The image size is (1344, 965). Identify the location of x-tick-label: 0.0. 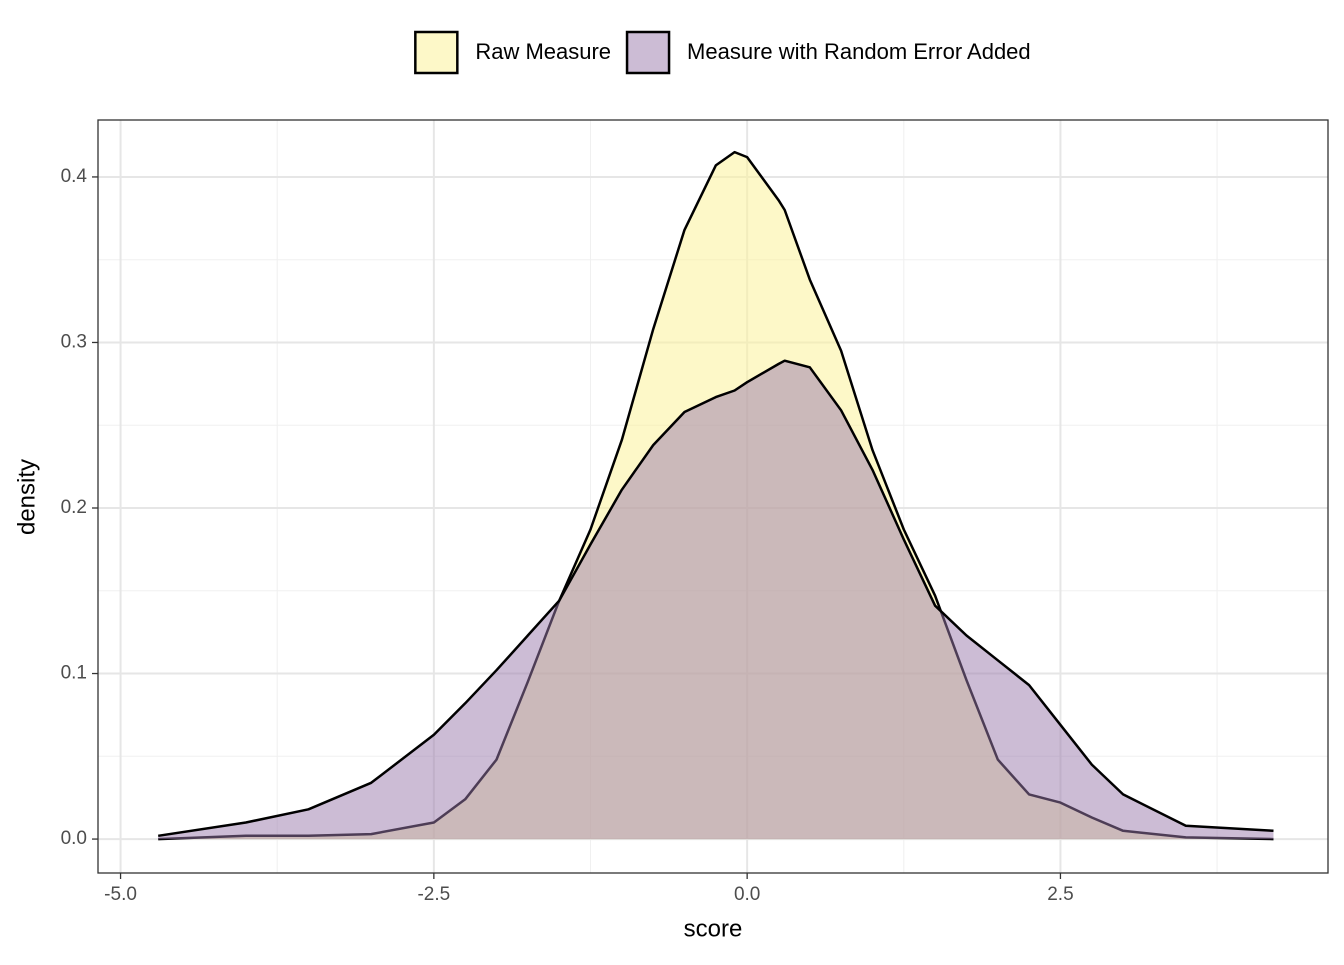
(747, 894).